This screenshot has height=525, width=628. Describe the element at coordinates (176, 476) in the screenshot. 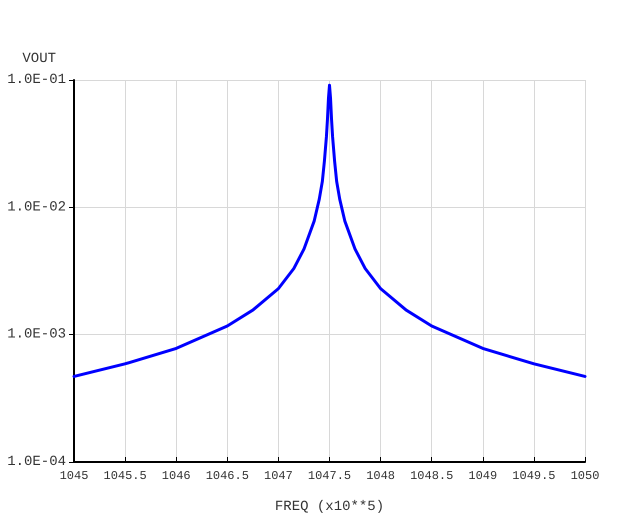

I see `x-tick-label: 1046` at that location.